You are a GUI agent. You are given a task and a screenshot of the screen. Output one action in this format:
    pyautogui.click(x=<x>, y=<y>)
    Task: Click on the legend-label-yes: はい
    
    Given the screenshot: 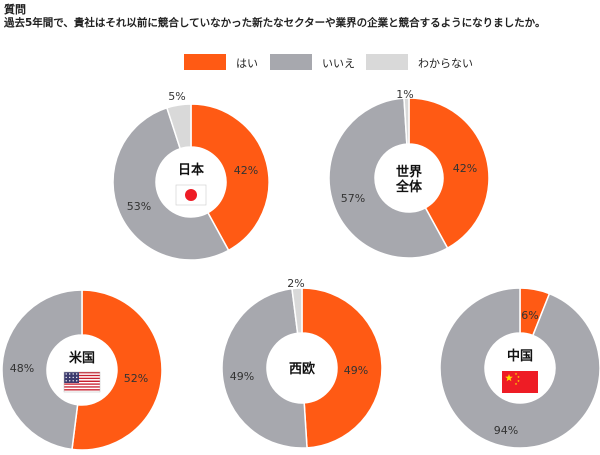 What is the action you would take?
    pyautogui.click(x=247, y=63)
    